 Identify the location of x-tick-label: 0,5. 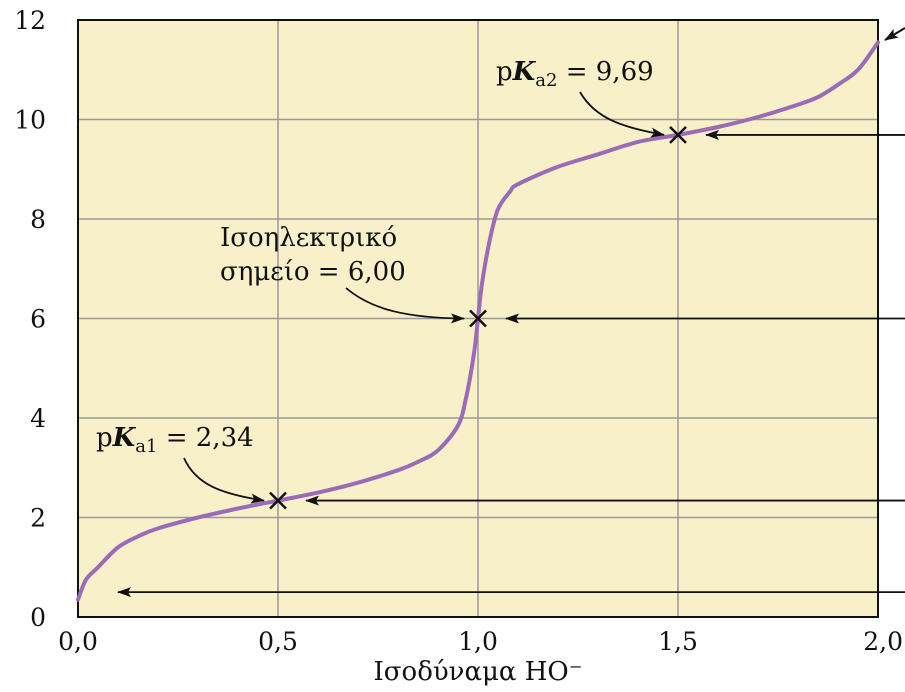
(278, 641).